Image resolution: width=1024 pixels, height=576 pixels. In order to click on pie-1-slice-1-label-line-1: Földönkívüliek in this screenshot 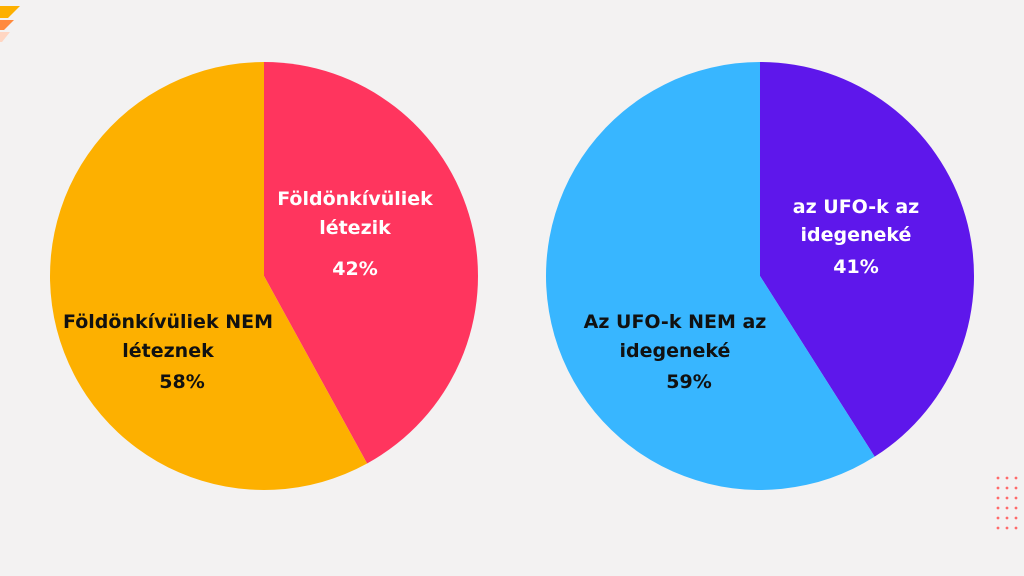, I will do `click(355, 199)`.